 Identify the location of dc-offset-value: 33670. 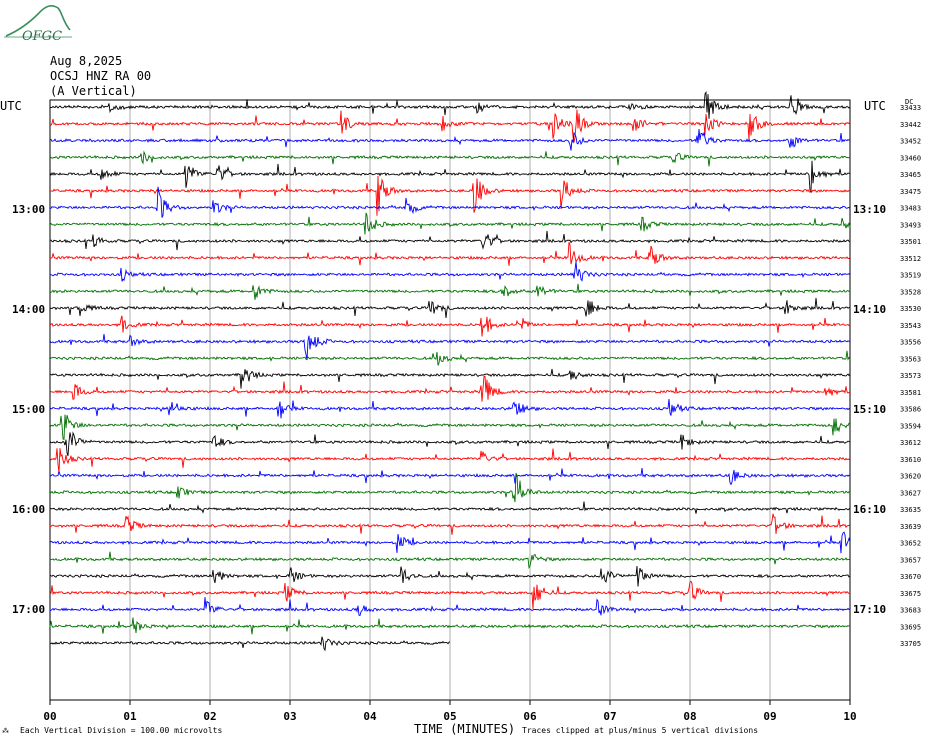
(910, 577).